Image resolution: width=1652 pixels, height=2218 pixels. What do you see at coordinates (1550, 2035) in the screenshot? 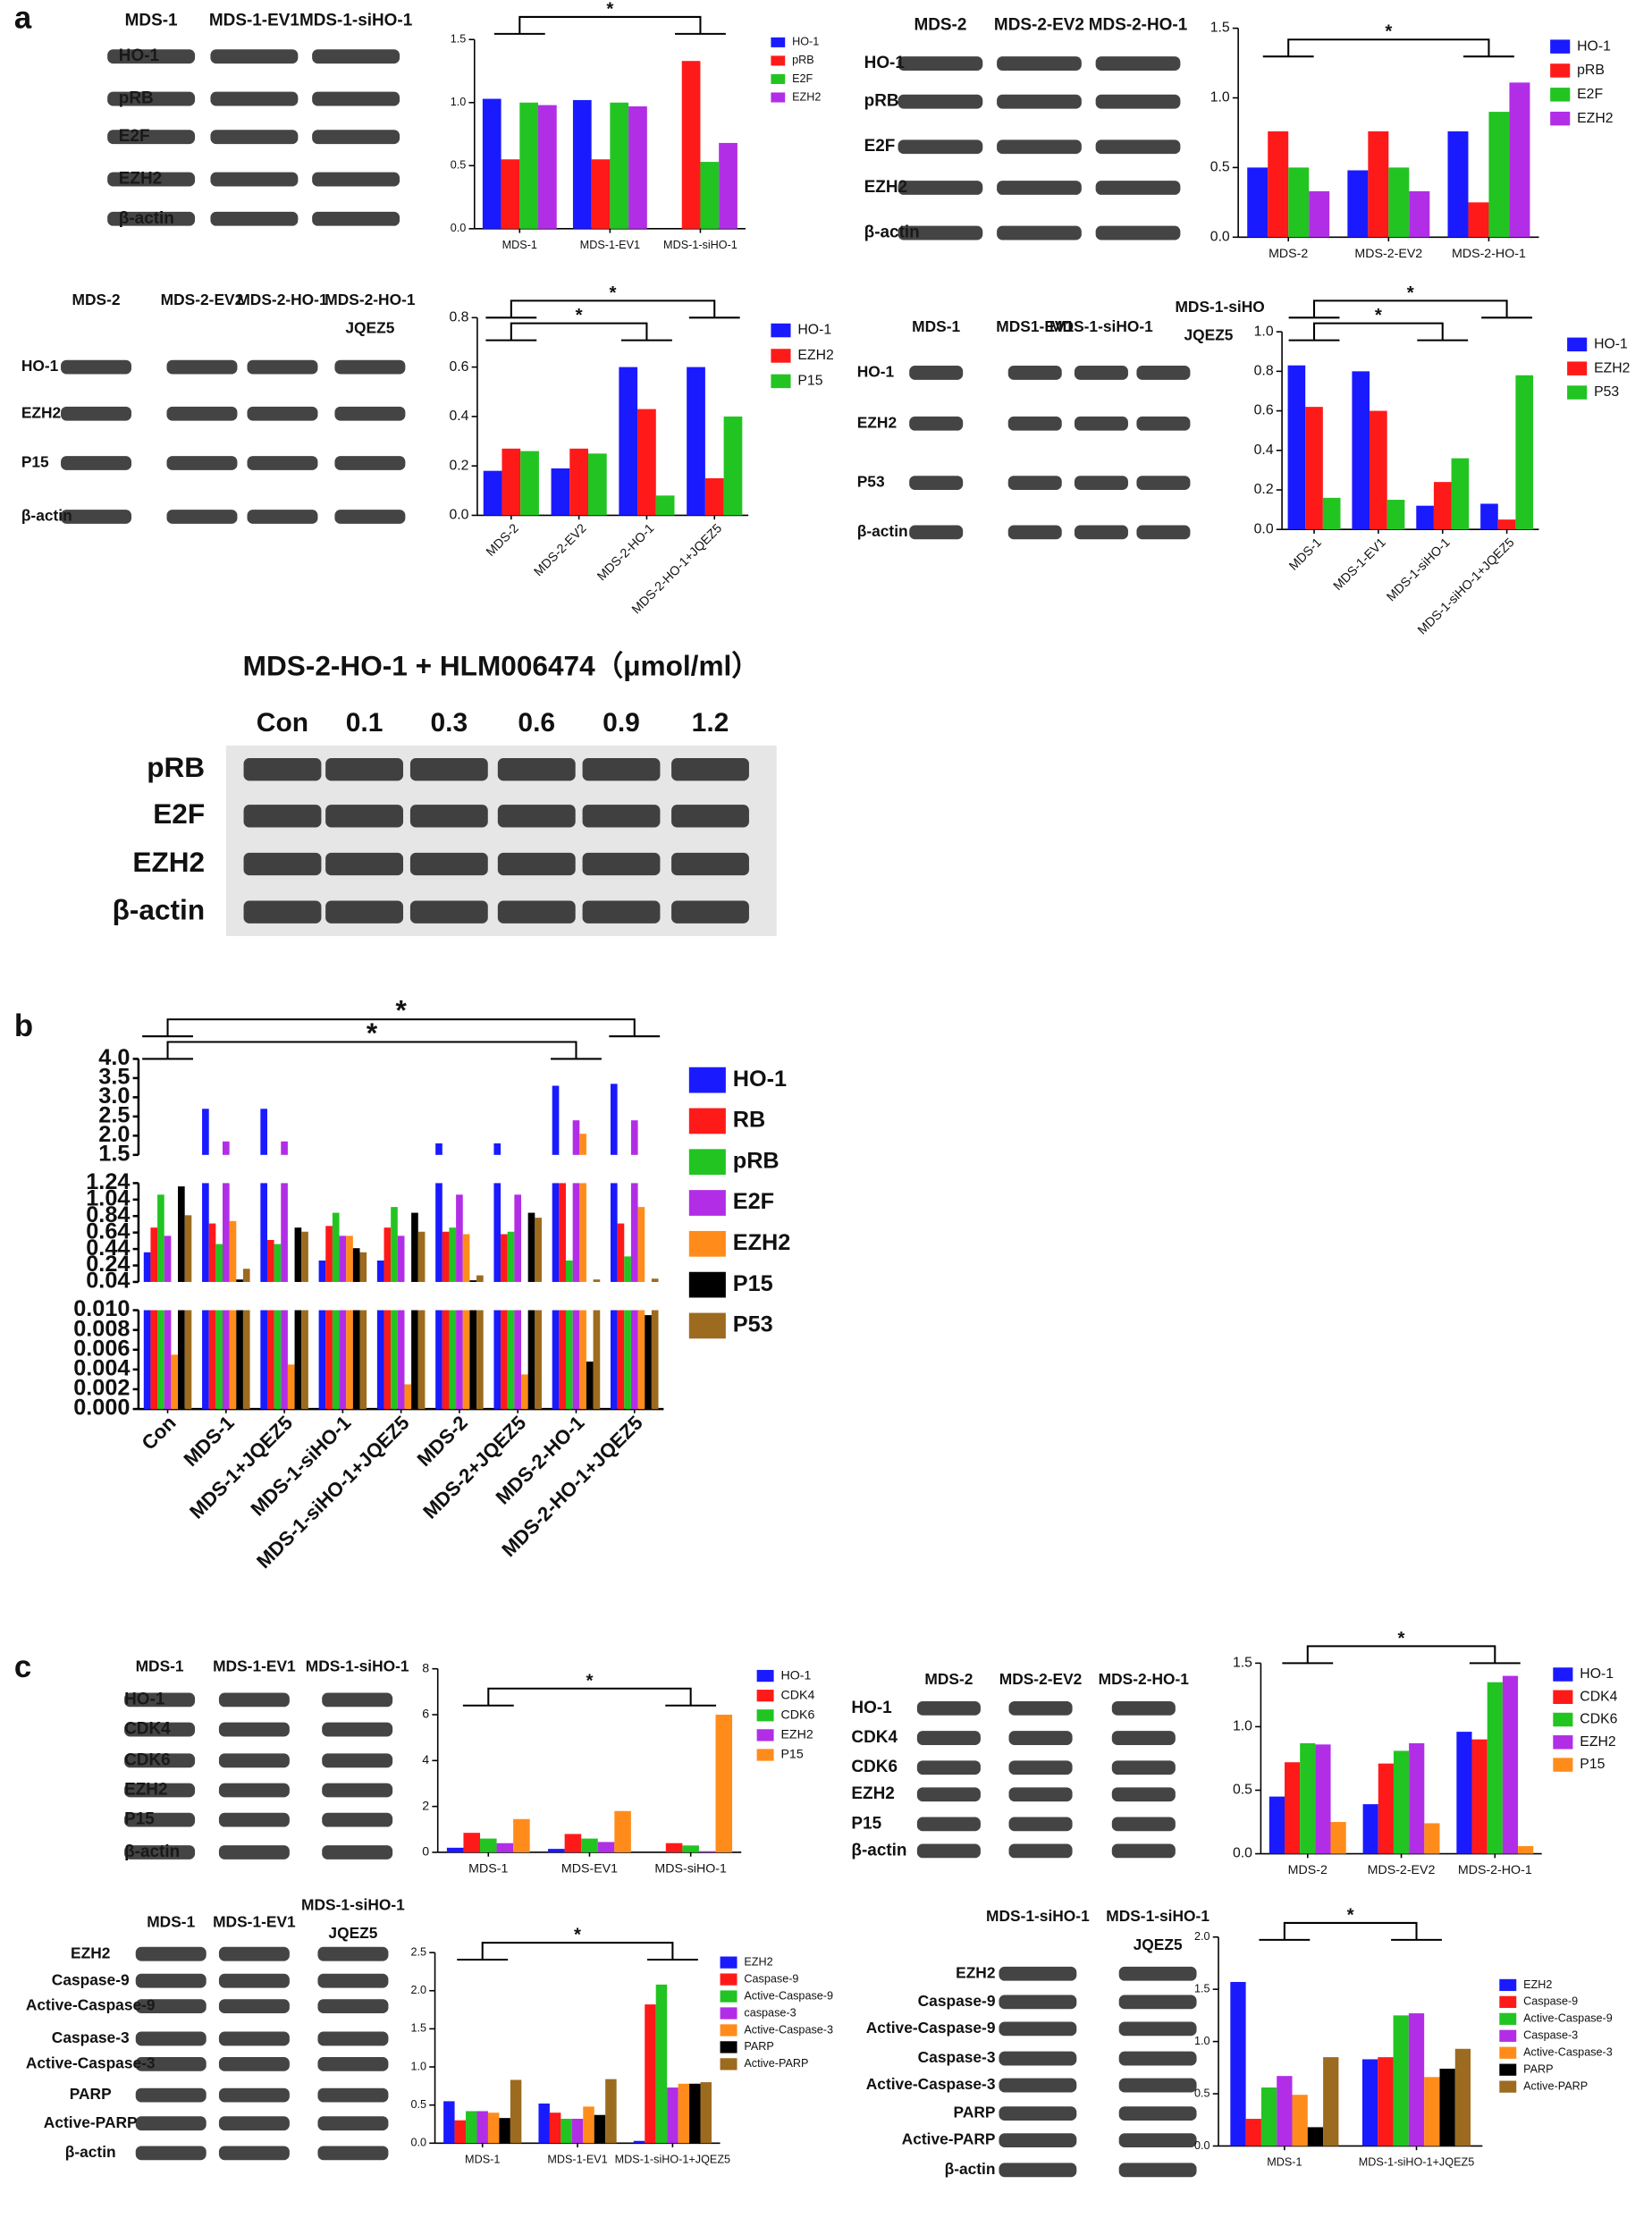
I see `legend-label: Caspase-3` at bounding box center [1550, 2035].